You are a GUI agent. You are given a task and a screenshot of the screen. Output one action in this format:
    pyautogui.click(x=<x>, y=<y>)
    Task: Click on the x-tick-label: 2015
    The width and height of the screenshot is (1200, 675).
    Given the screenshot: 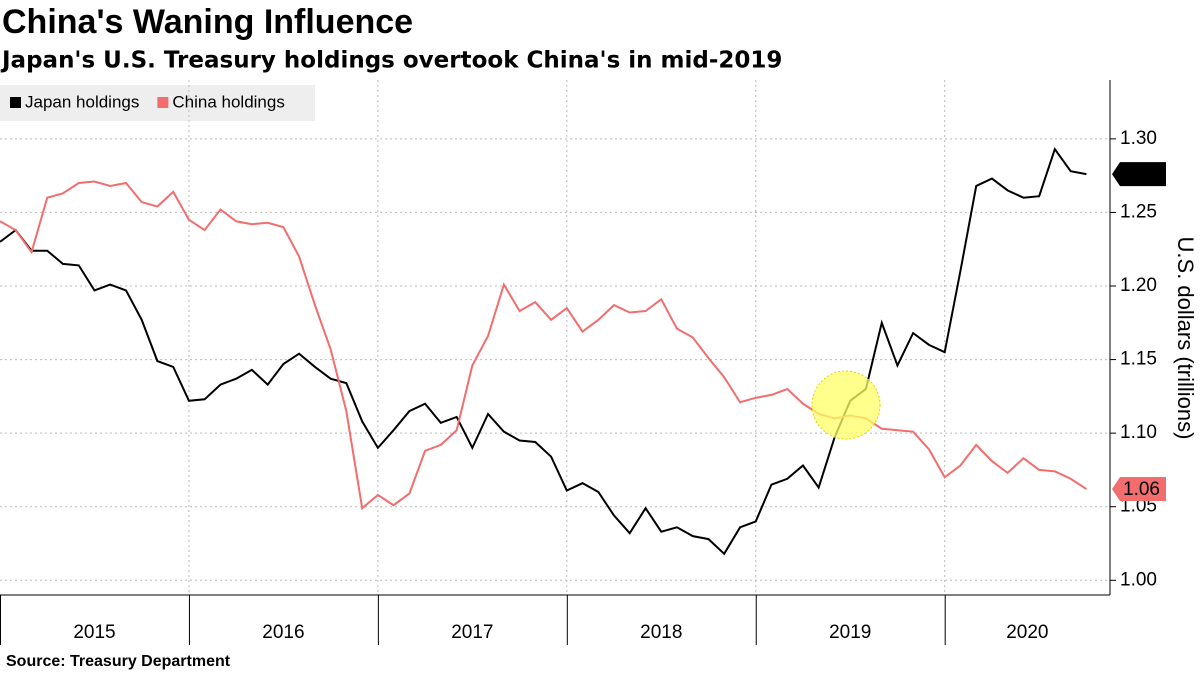 What is the action you would take?
    pyautogui.click(x=94, y=632)
    